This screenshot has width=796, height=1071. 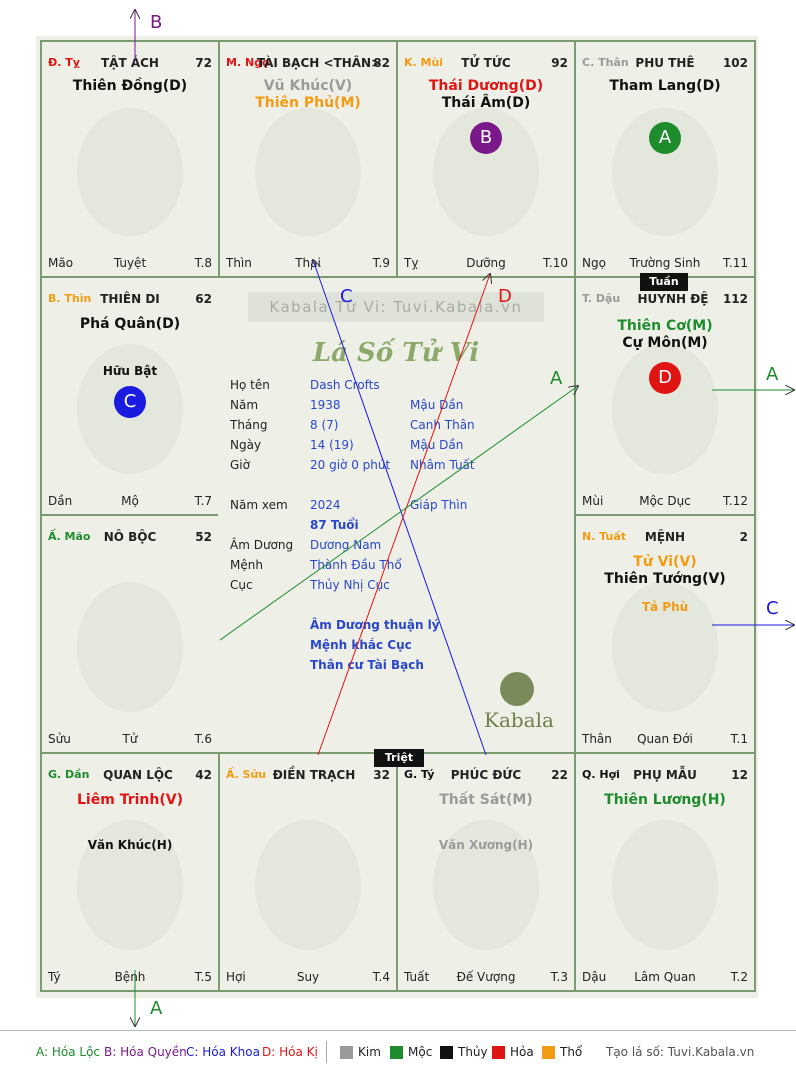 I want to click on legend-site-link: Tạo lá số: Tuvi.Kabala.vn, so click(x=680, y=1052).